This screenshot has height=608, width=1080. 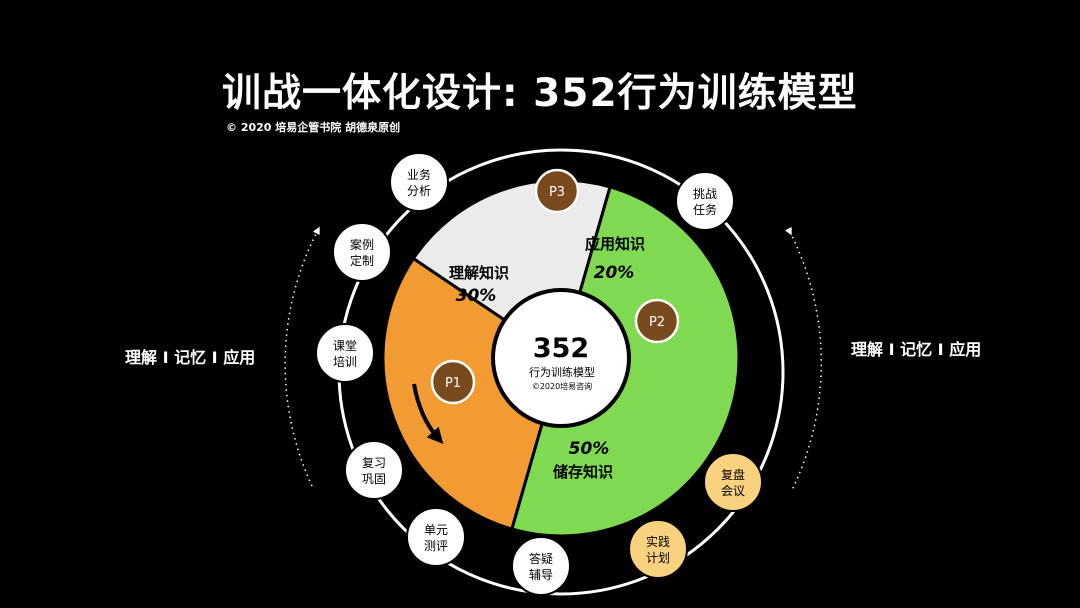 I want to click on svg-text: 案例, so click(x=362, y=244).